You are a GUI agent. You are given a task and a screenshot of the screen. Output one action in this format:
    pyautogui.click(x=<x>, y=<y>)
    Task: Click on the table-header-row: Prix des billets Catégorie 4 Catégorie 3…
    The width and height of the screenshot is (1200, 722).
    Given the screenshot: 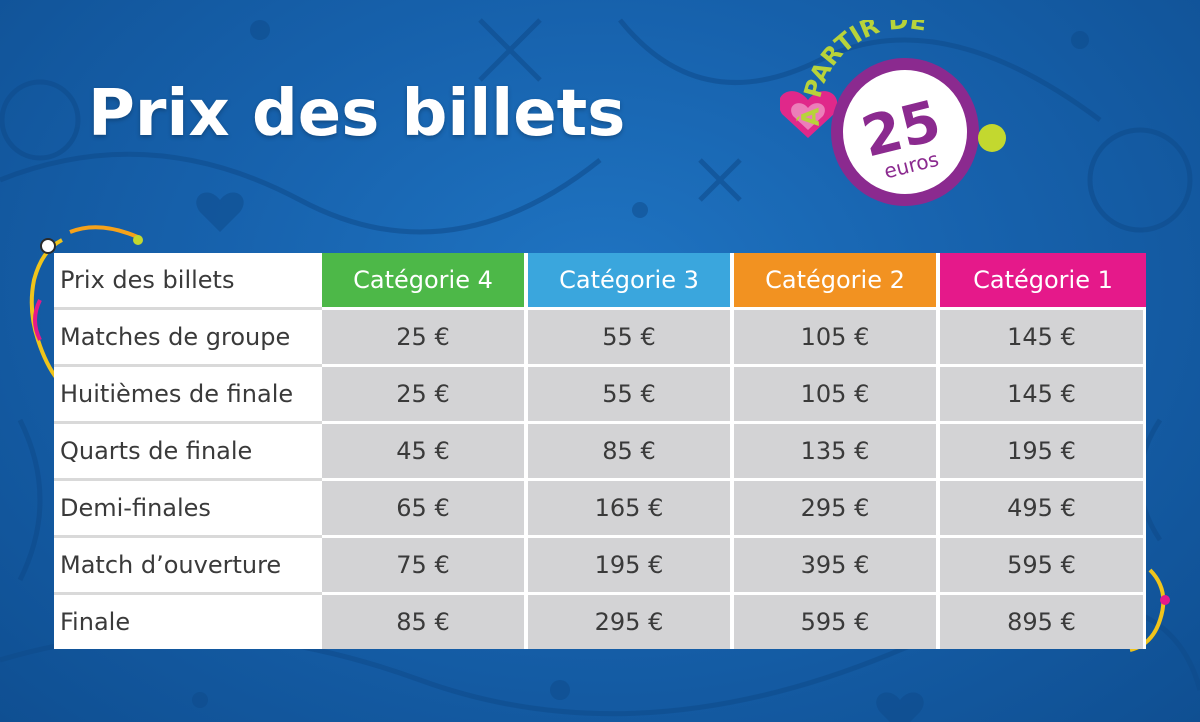 What is the action you would take?
    pyautogui.click(x=600, y=280)
    